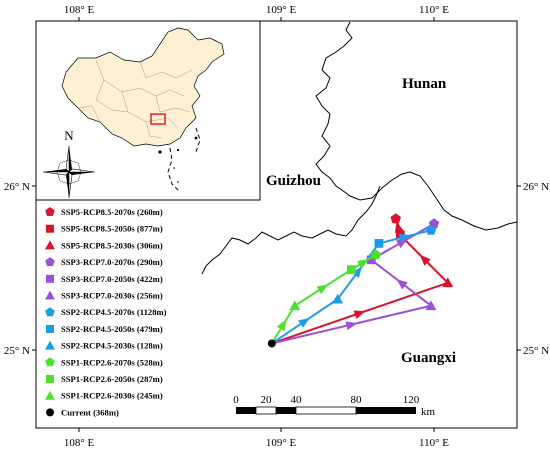 This screenshot has height=452, width=550. What do you see at coordinates (158, 119) in the screenshot?
I see `inset-study-area-box` at bounding box center [158, 119].